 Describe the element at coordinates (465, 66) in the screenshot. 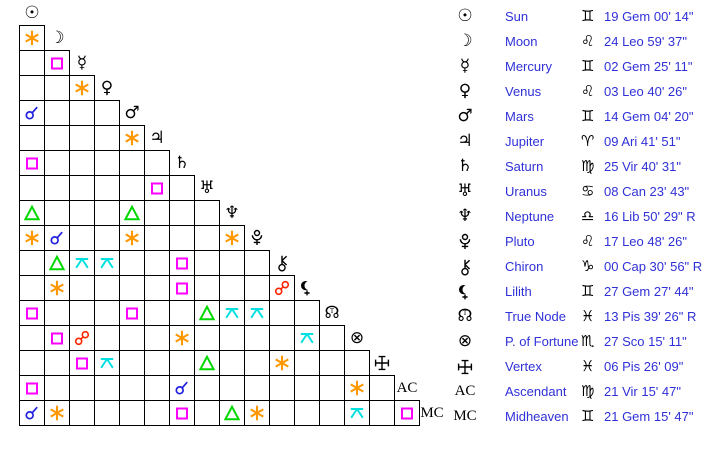

I see `mercury-icon: ☿` at that location.